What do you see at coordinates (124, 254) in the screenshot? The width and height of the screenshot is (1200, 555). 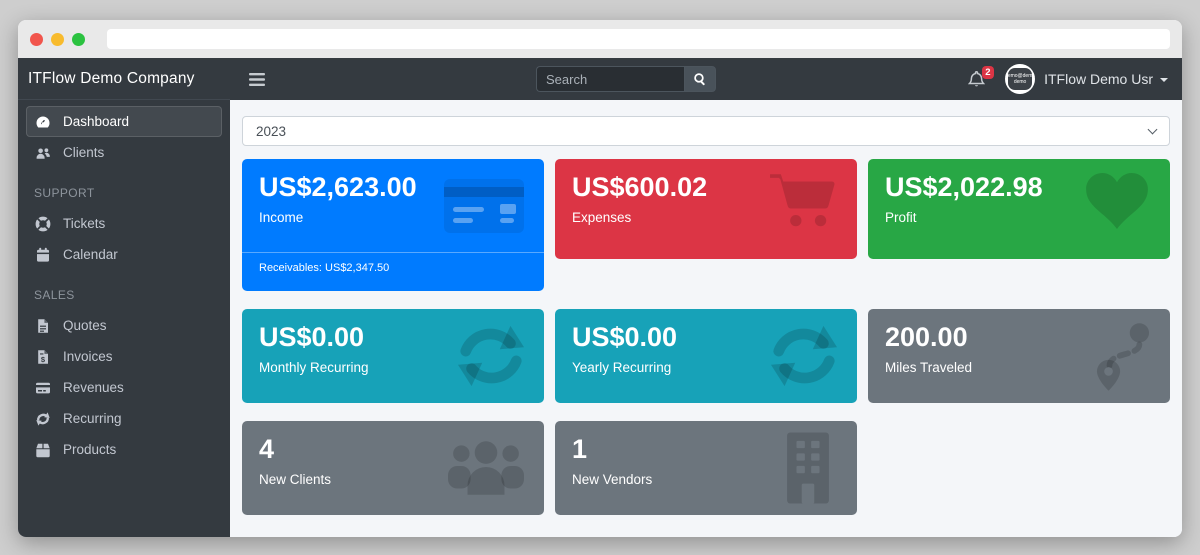 I see `sidebar-item-calendar: Calendar` at bounding box center [124, 254].